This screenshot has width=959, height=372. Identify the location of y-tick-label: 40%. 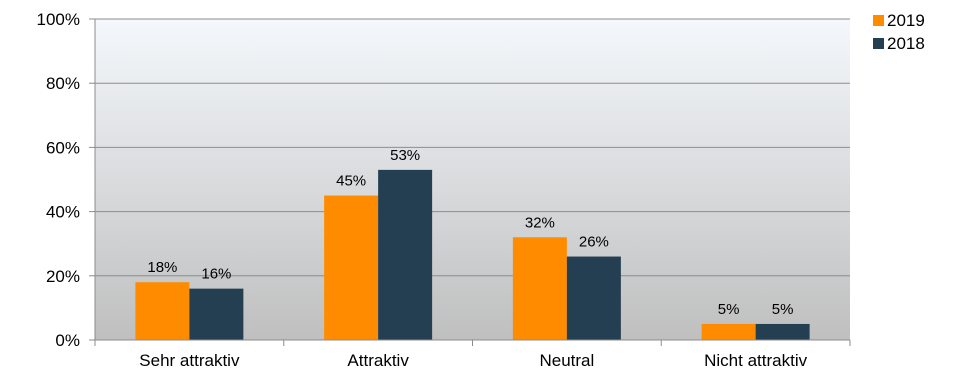
(63, 212).